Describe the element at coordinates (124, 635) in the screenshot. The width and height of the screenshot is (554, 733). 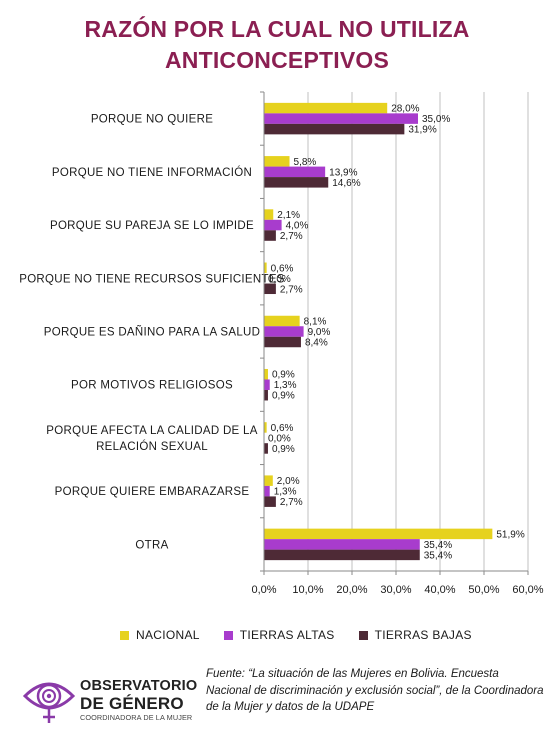
I see `legend-swatch-nacional` at that location.